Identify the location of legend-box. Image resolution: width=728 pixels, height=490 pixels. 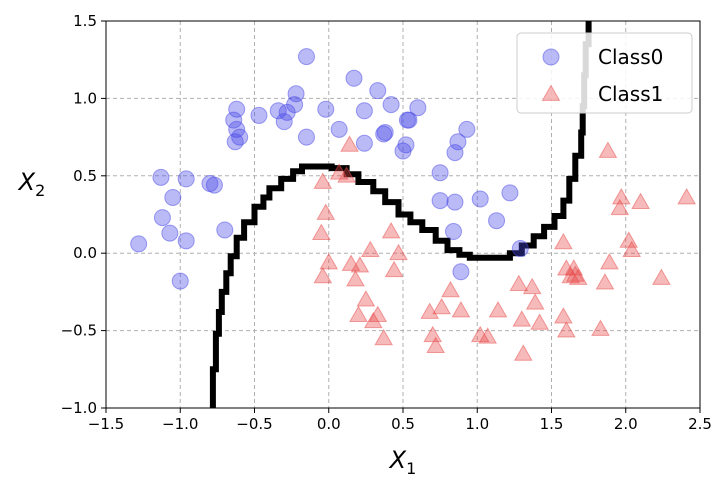
(604, 73).